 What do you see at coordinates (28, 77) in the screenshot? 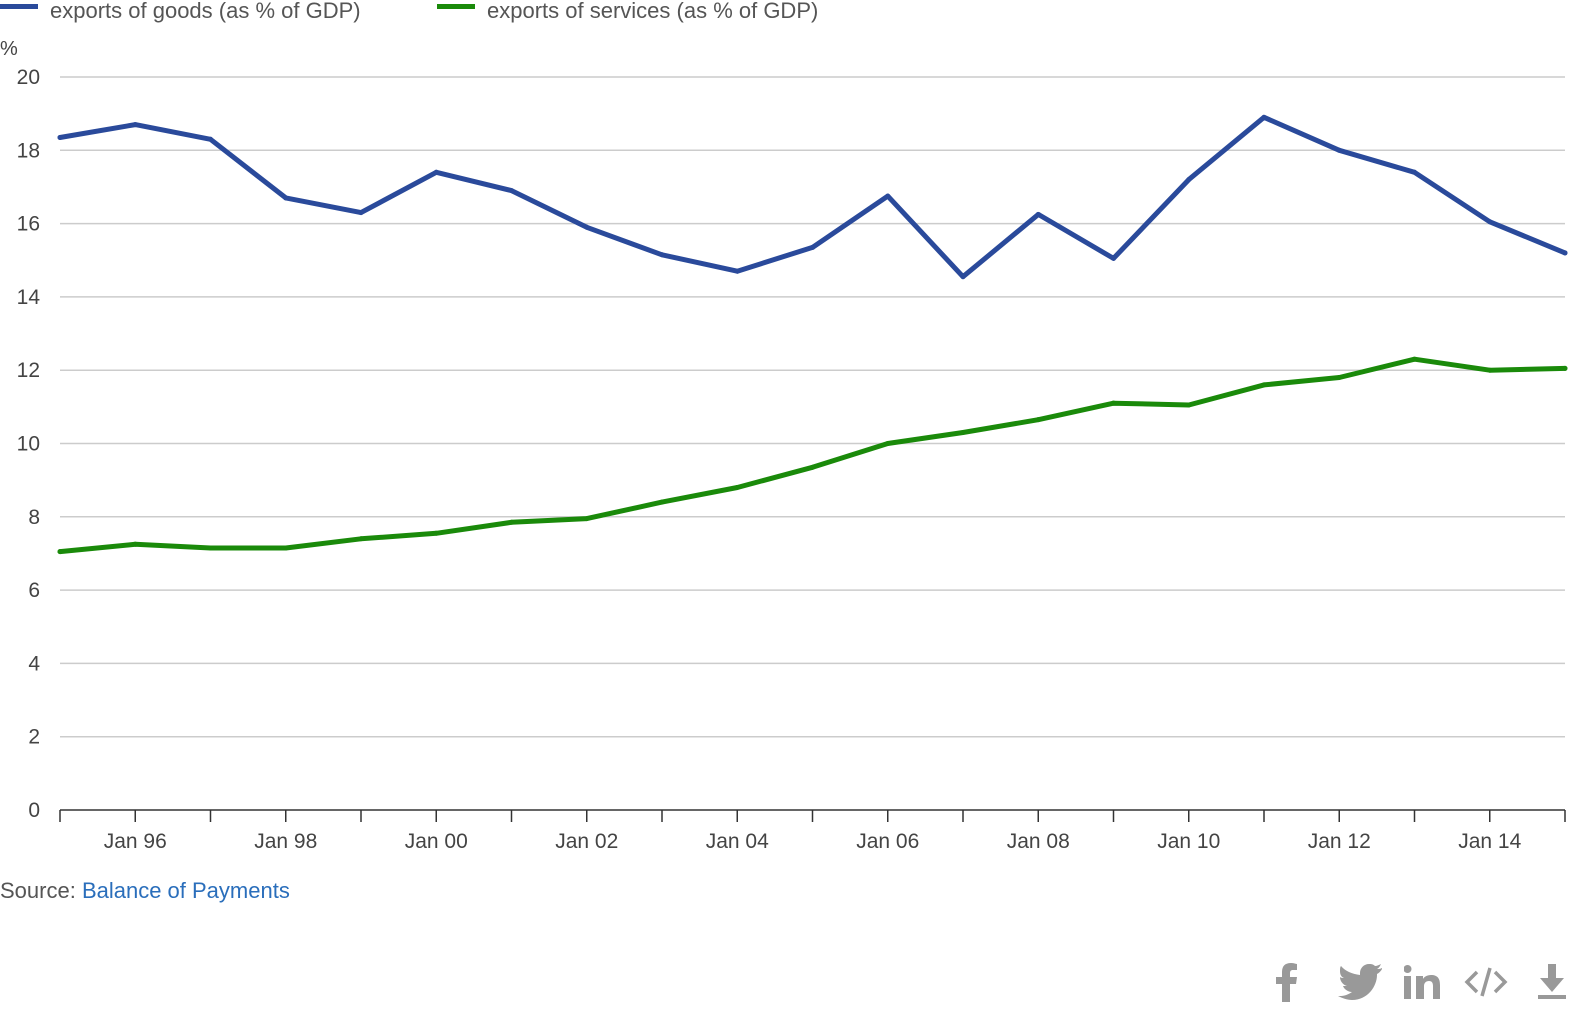
I see `y-tick-label: 20` at bounding box center [28, 77].